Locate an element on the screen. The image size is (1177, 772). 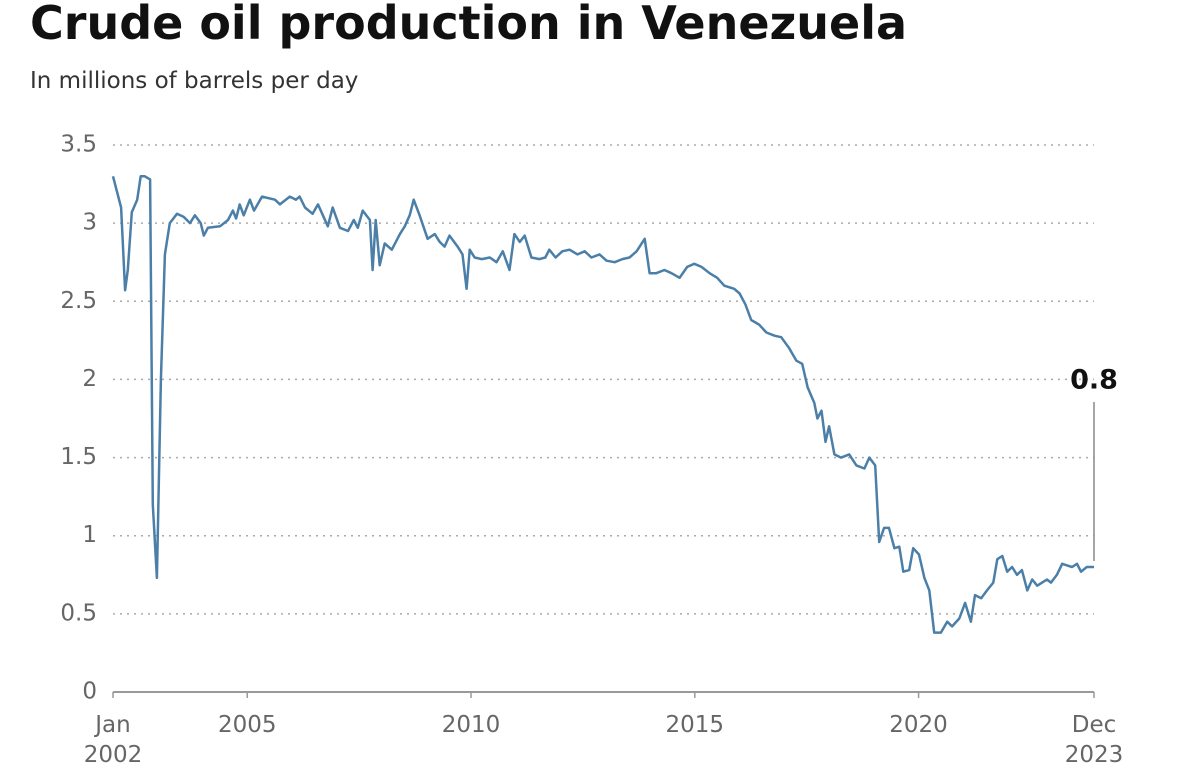
x-tick-label: 2015 is located at coordinates (695, 725).